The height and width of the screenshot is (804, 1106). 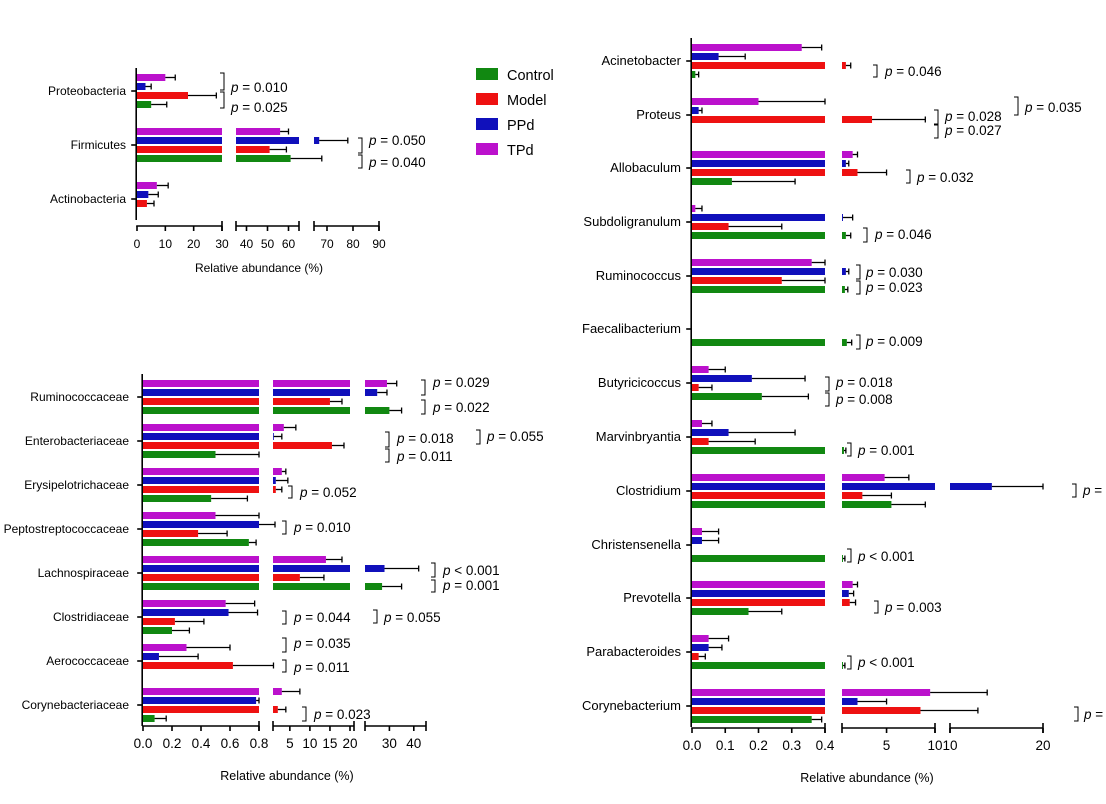 I want to click on bar-acinetobacter-model, so click(x=758, y=65).